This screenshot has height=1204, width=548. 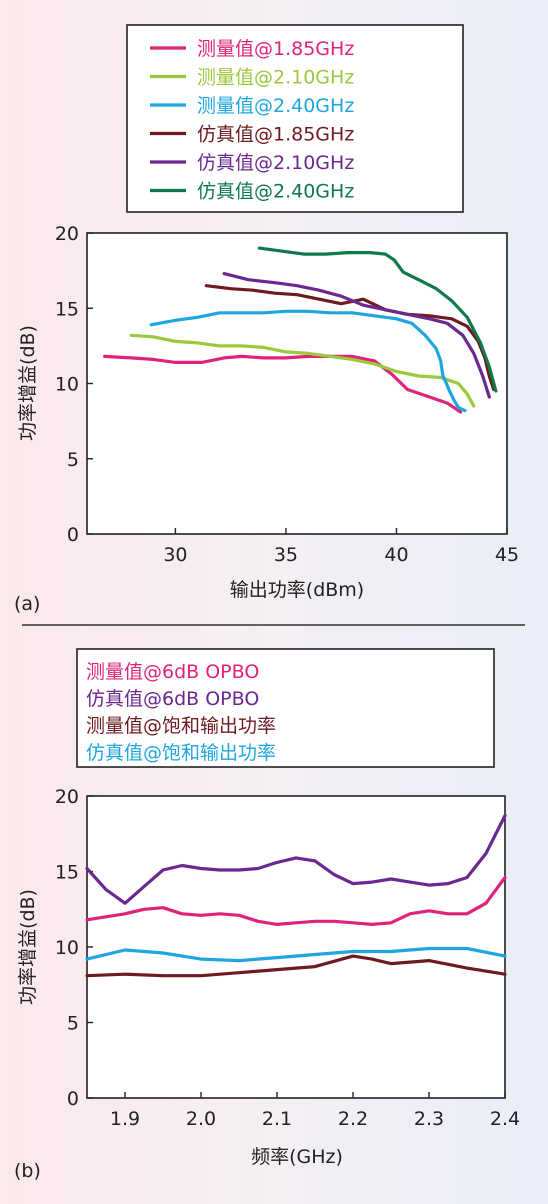 I want to click on x-tick-label: 2.0, so click(x=201, y=1119).